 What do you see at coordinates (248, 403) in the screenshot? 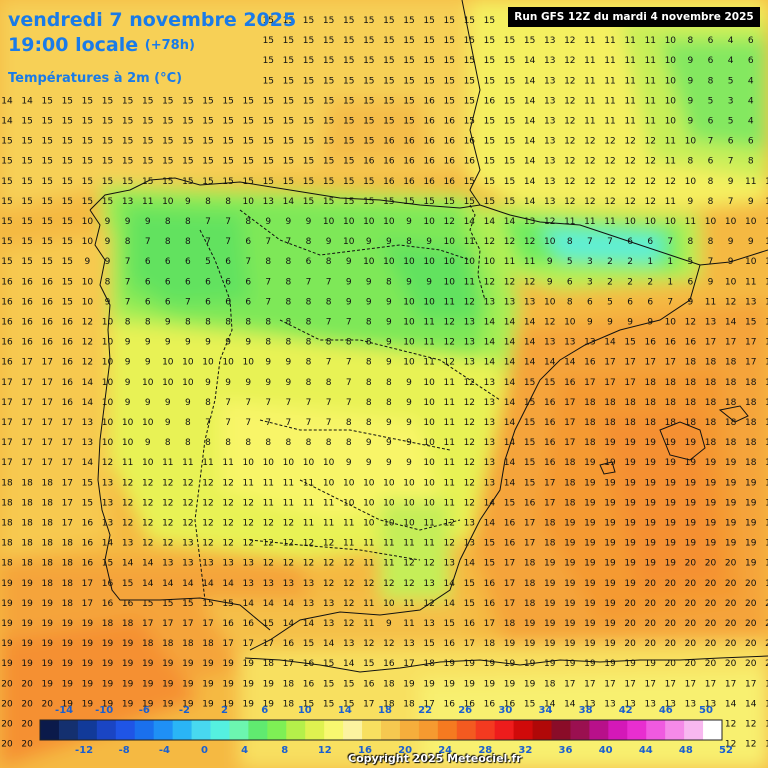
I see `temperature-value: 7` at bounding box center [248, 403].